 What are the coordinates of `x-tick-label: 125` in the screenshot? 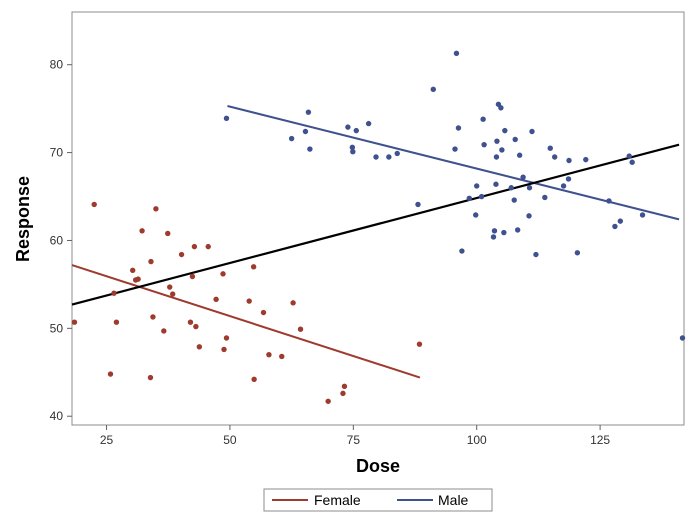 It's located at (600, 440).